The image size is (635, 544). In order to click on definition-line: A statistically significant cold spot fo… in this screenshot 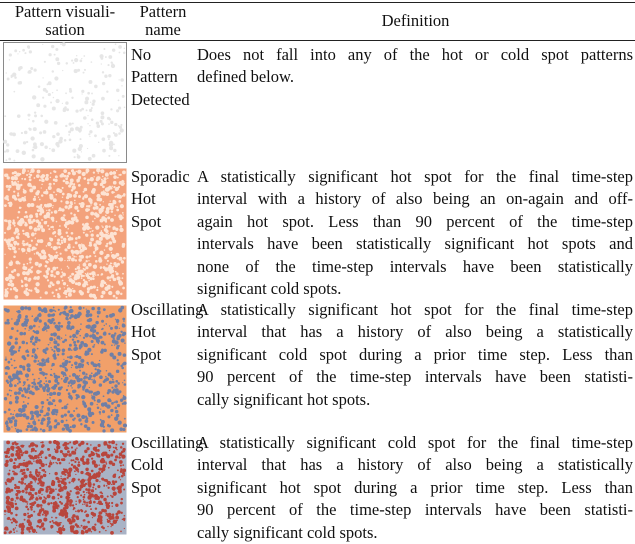, I will do `click(415, 442)`.